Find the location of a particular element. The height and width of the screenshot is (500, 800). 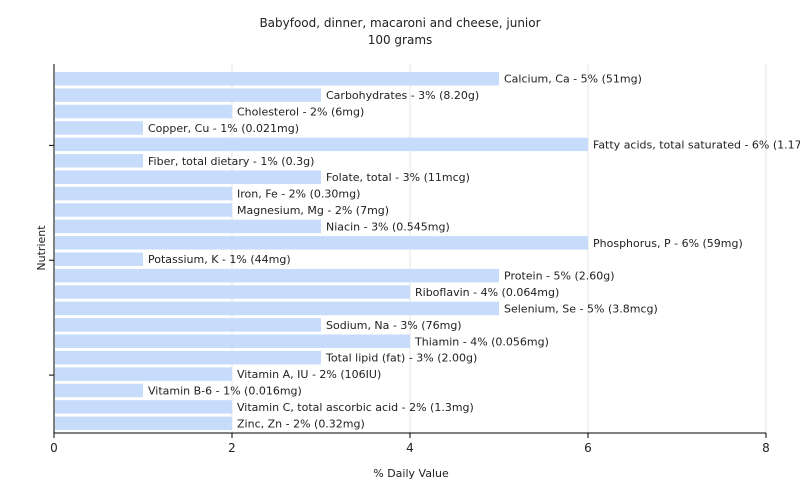

x-tick-label-8: 8 is located at coordinates (766, 448).